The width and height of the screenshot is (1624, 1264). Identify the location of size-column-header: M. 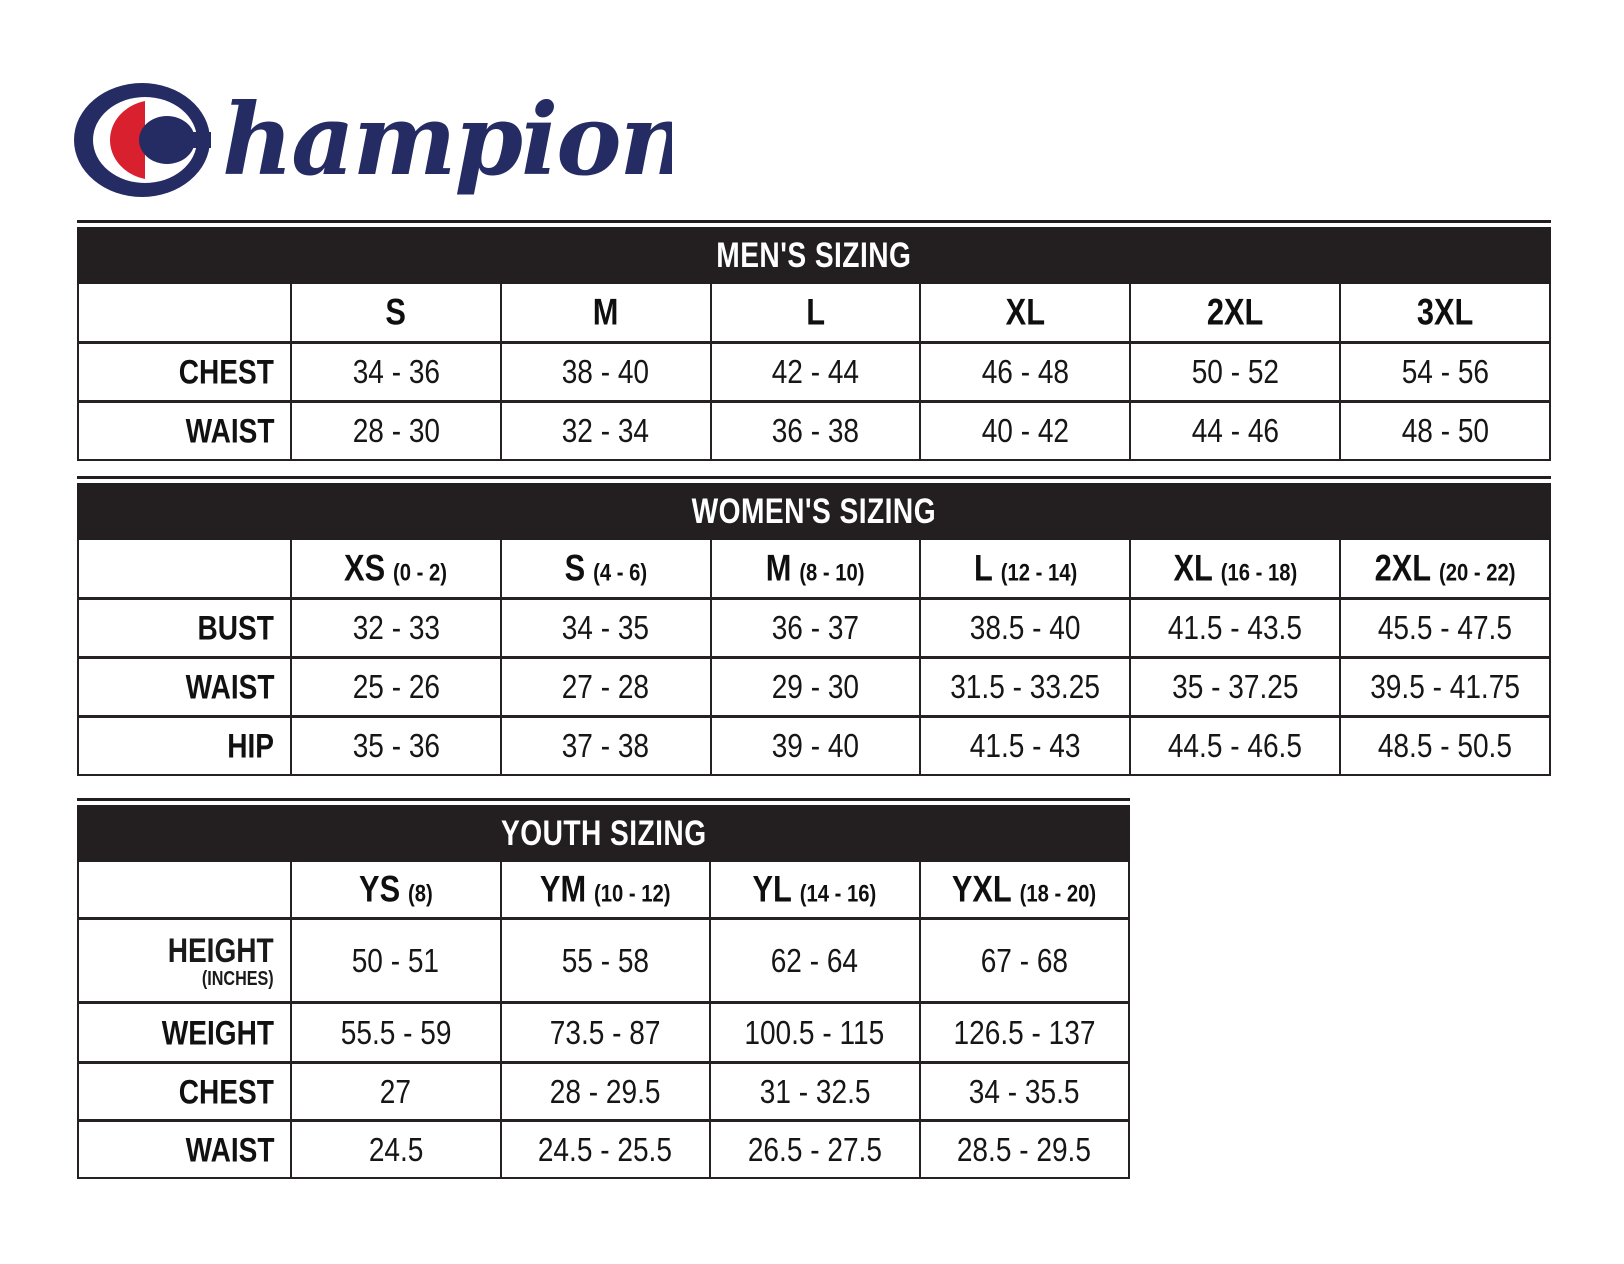
(604, 312).